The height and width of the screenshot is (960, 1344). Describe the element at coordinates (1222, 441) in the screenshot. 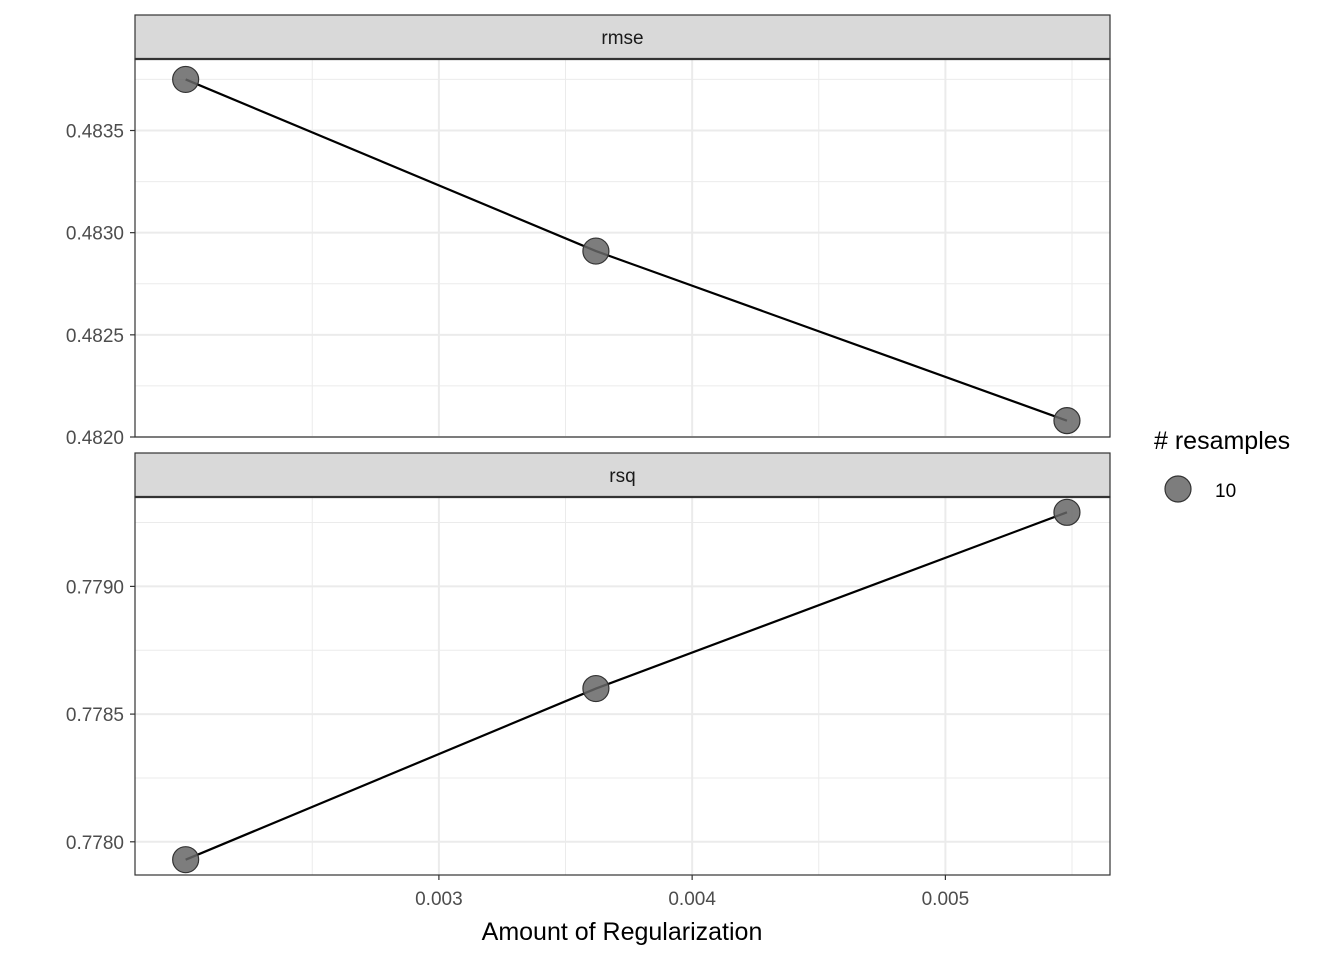

I see `legend-title: # resamples` at that location.